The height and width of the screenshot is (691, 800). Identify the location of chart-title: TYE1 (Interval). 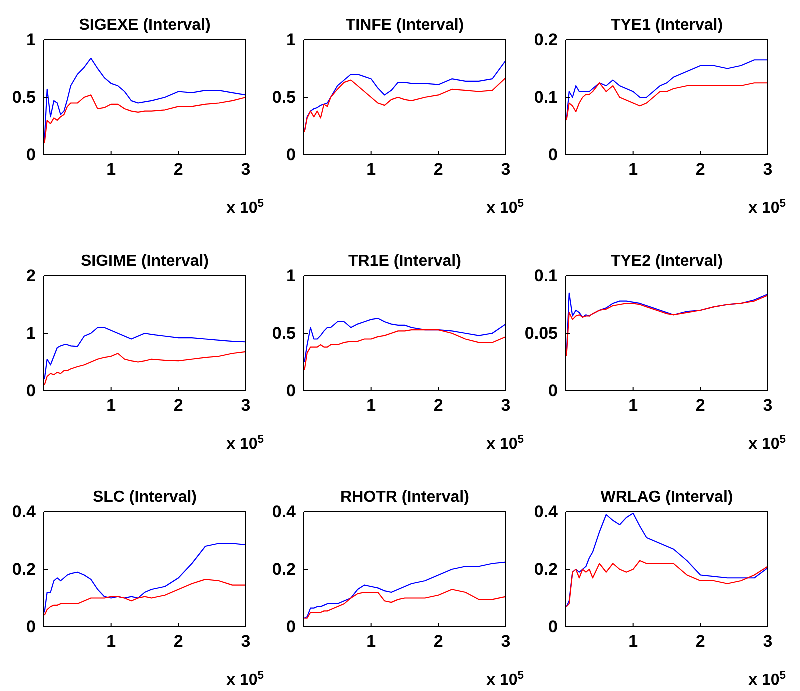
(667, 25).